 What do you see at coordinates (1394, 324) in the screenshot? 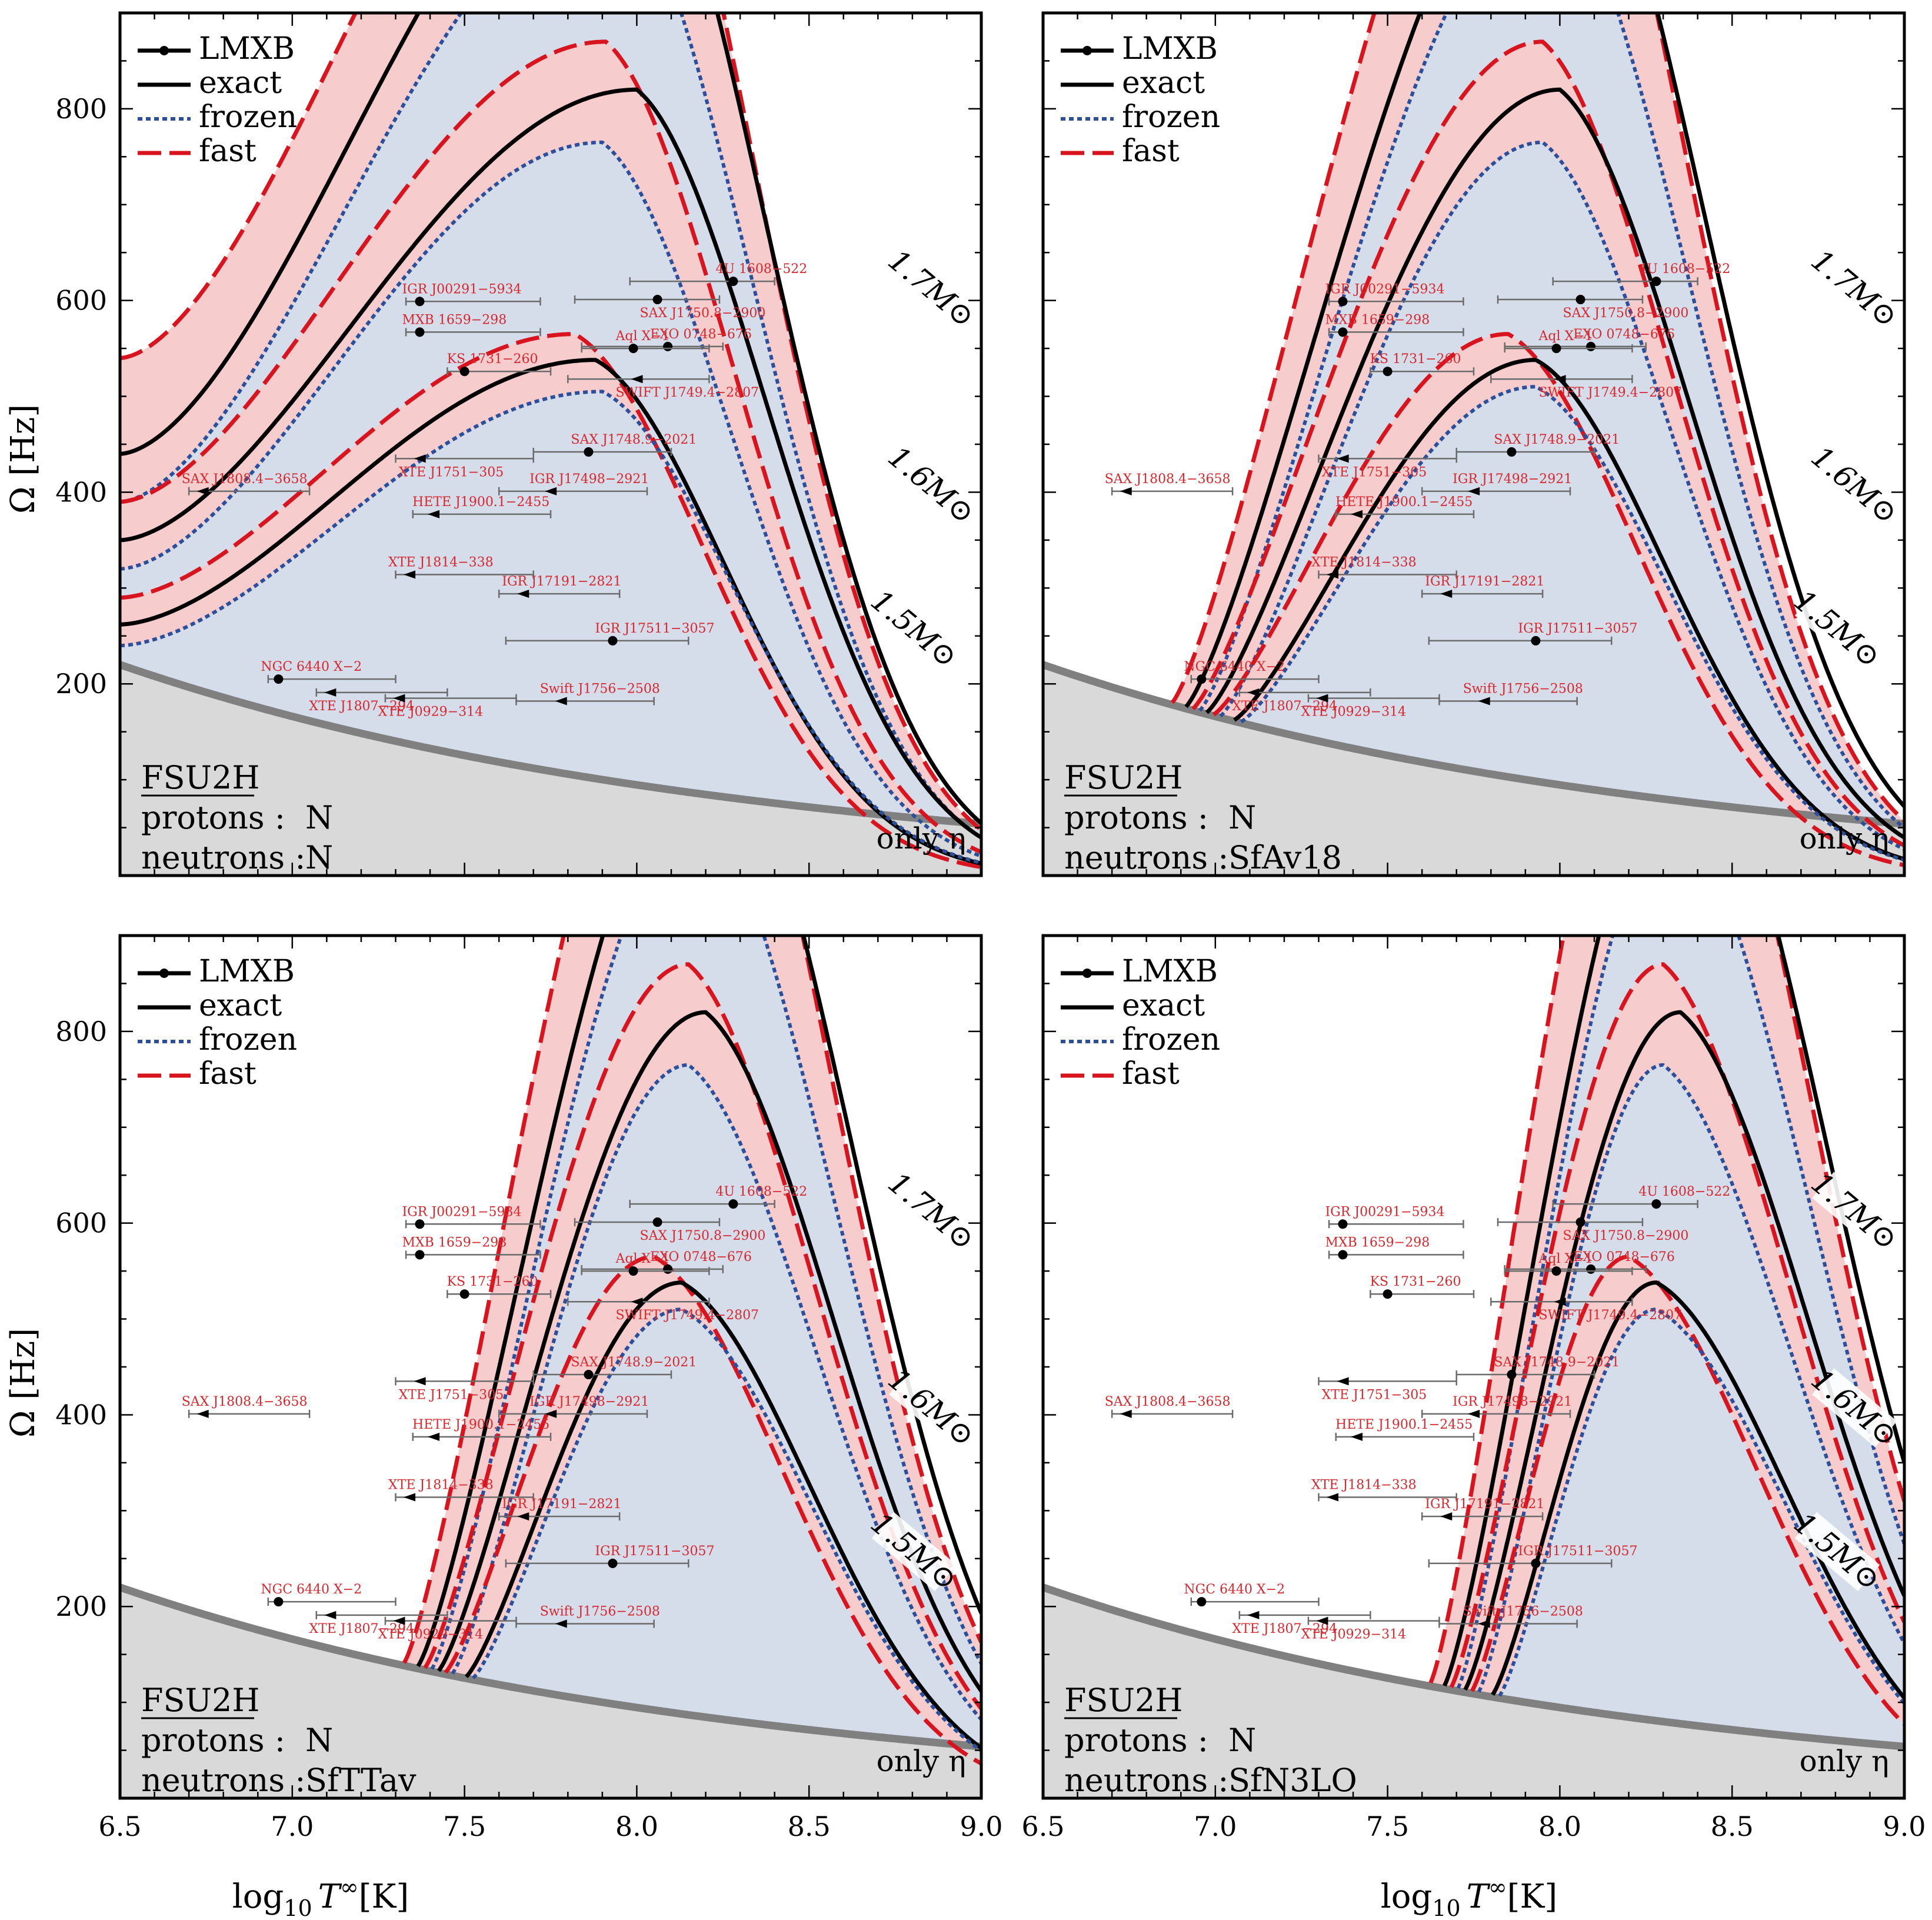
I see `lmxb-source: MXB 1659−298` at bounding box center [1394, 324].